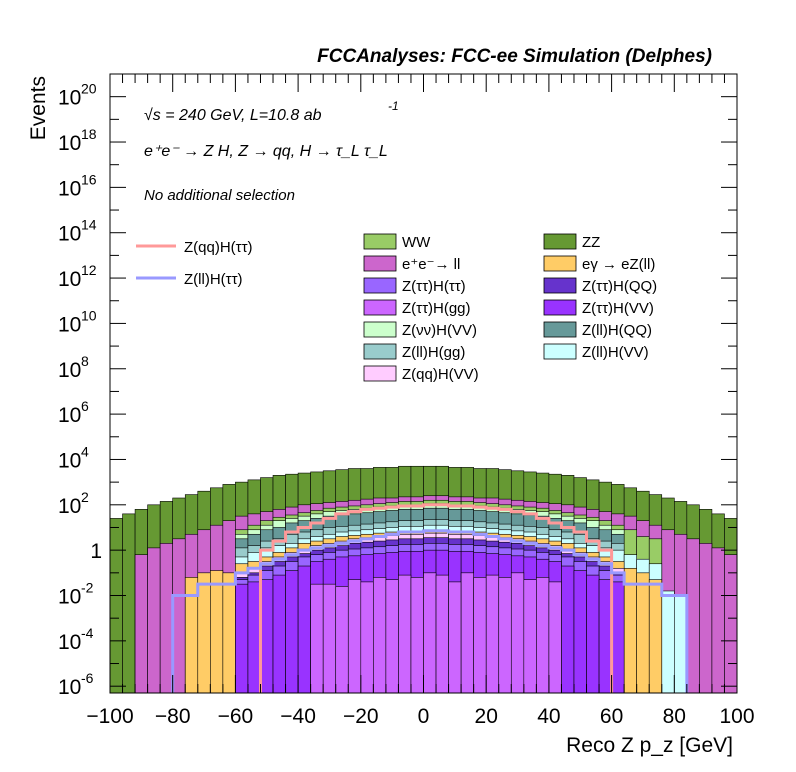 Image resolution: width=796 pixels, height=772 pixels. Describe the element at coordinates (218, 247) in the screenshot. I see `legend-line-label: Z(qq)H(ττ)` at that location.